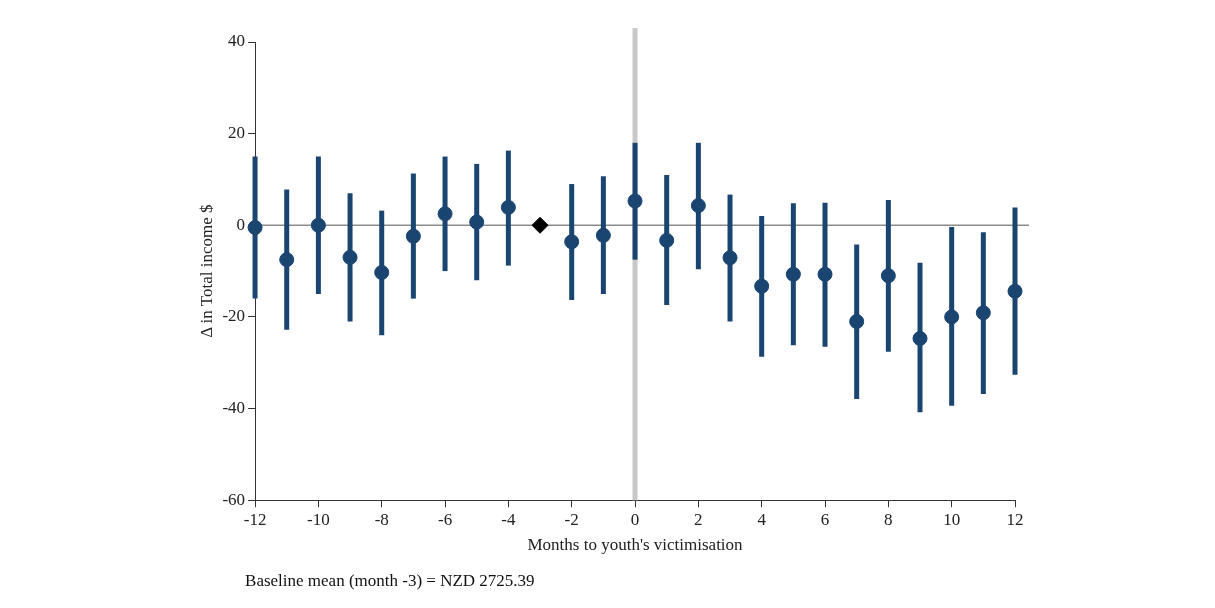 The image size is (1215, 608). What do you see at coordinates (635, 545) in the screenshot?
I see `x-axis-title: Months to youth's victimisation` at bounding box center [635, 545].